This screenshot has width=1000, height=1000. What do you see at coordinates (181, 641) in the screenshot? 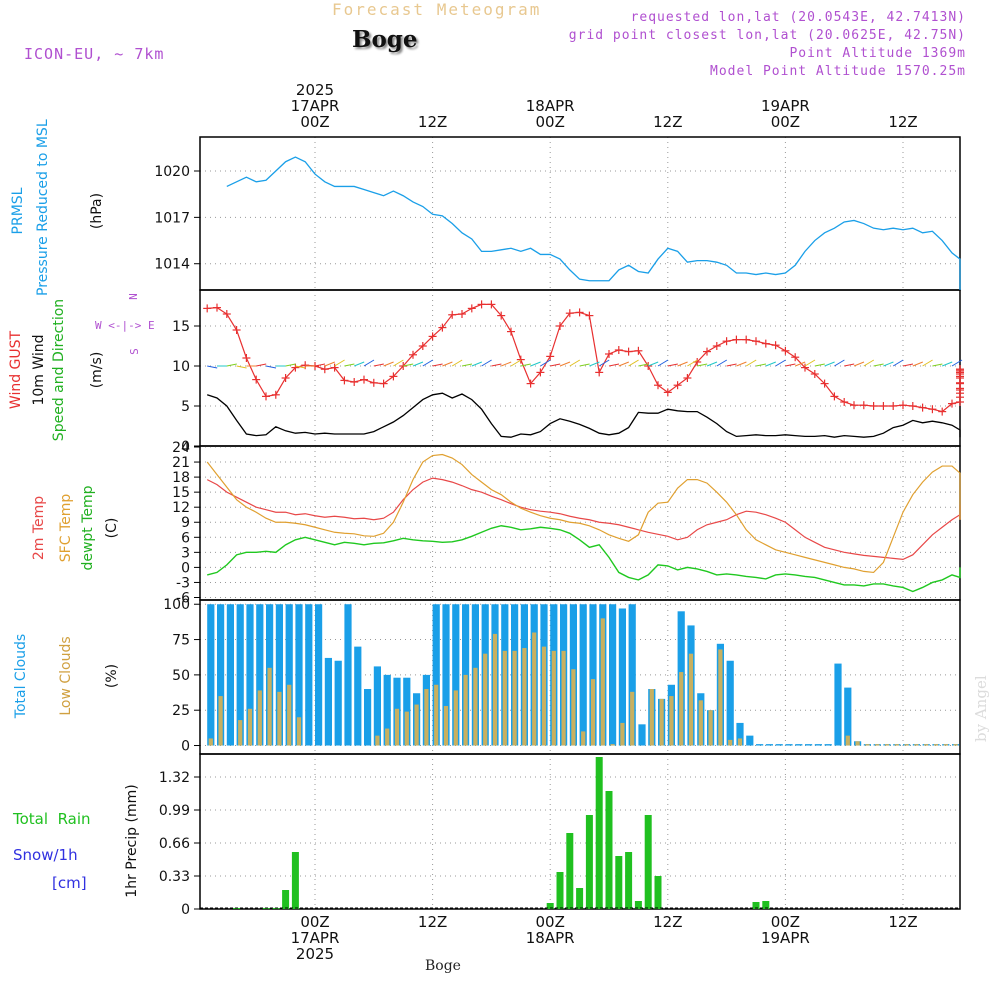
I see `clouds-ytick-label: 75` at bounding box center [181, 641].